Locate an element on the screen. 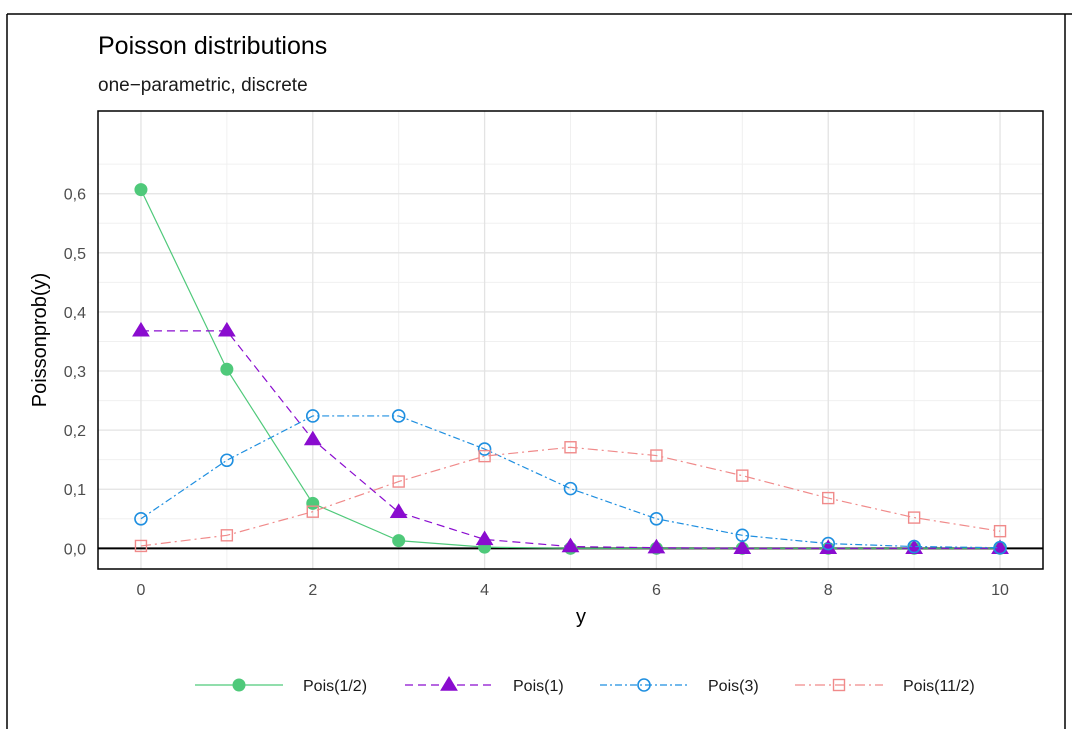 Image resolution: width=1072 pixels, height=729 pixels. legend-label: Pois(11/2) is located at coordinates (939, 686).